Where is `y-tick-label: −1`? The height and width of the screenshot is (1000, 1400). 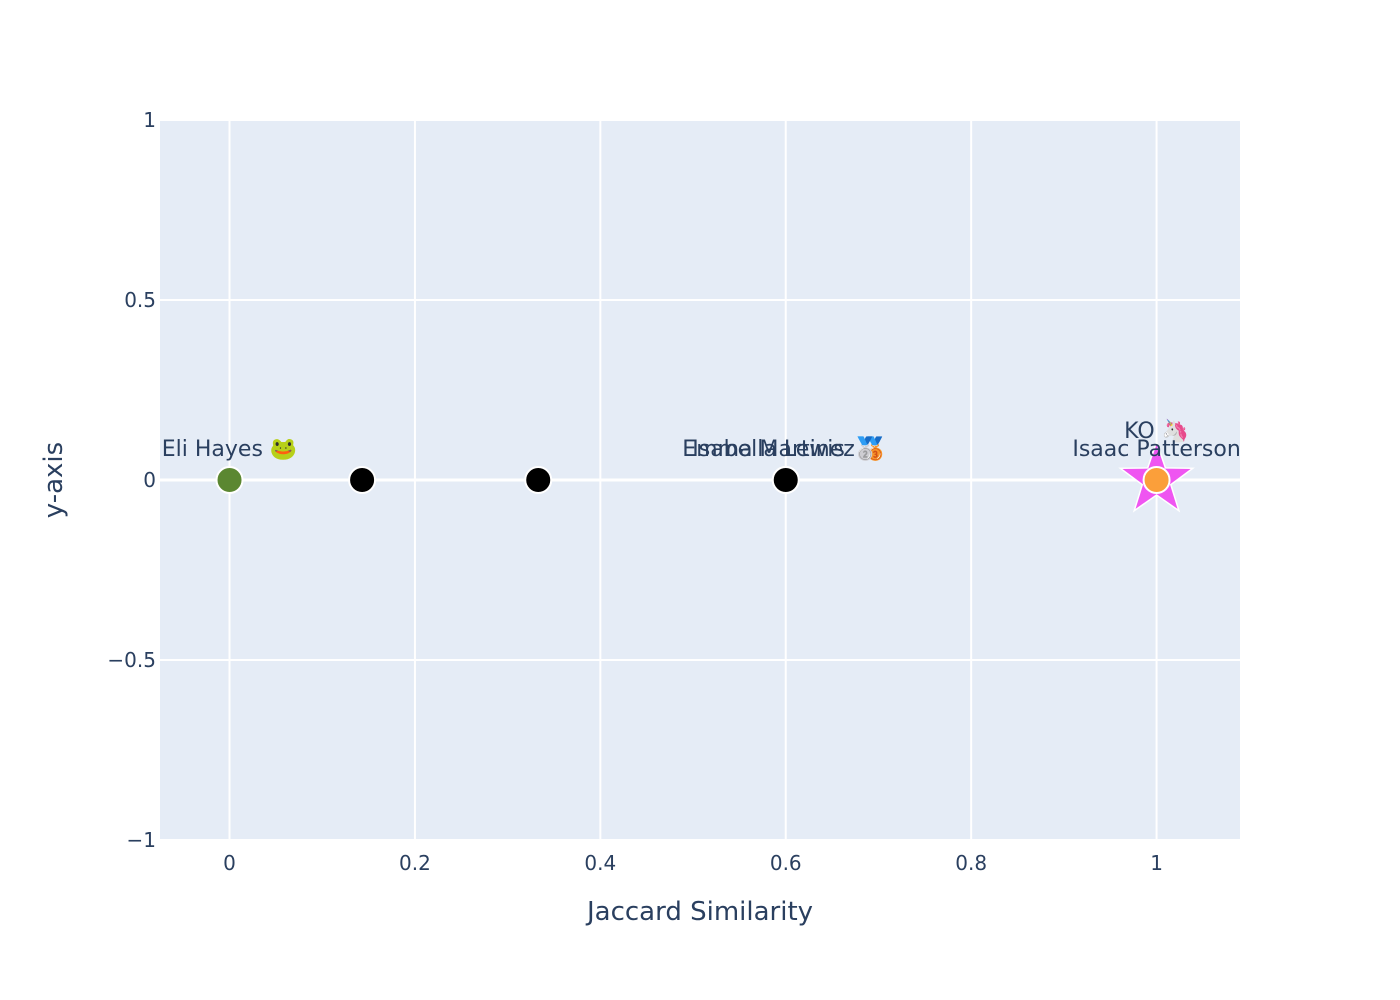 y-tick-label: −1 is located at coordinates (141, 840).